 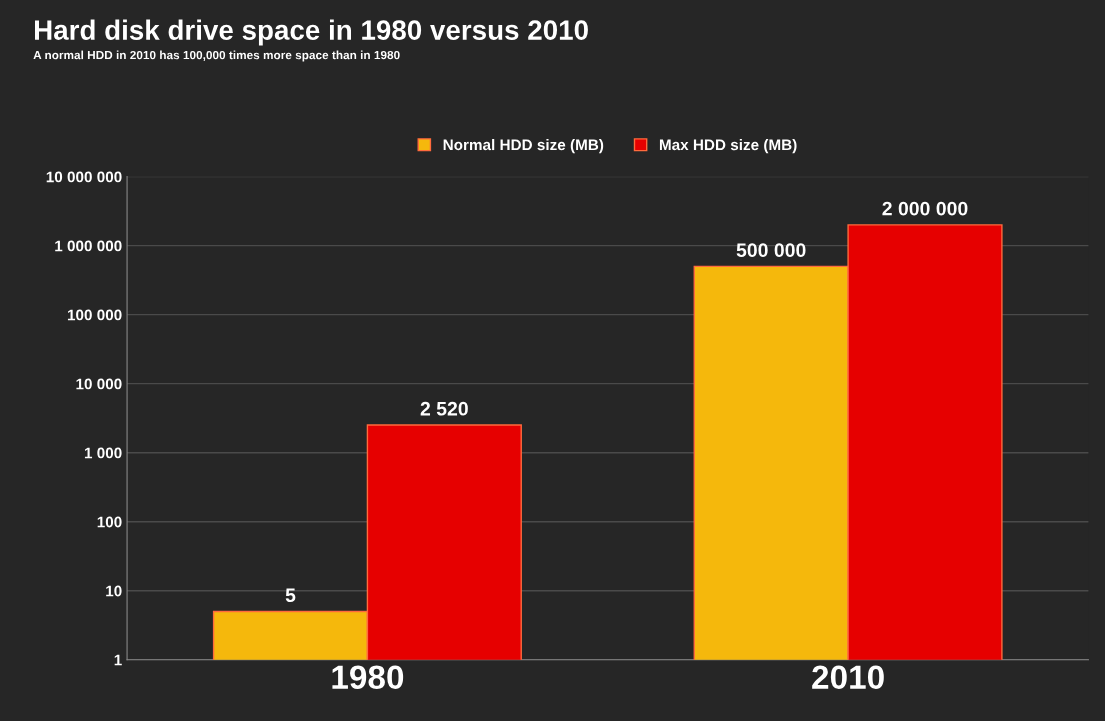 I want to click on y-tick-label: 10 000, so click(x=99, y=384).